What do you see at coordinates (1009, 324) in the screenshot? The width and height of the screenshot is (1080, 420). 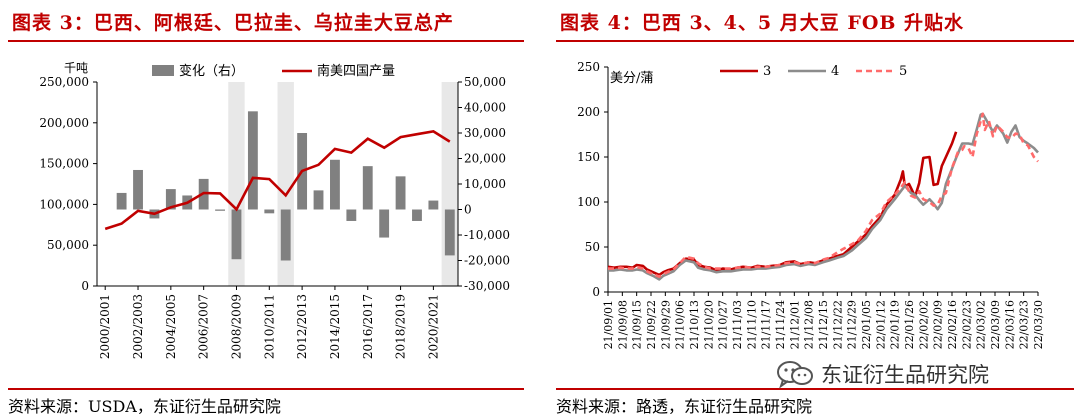 I see `x-tick-label: 22/03/16` at bounding box center [1009, 324].